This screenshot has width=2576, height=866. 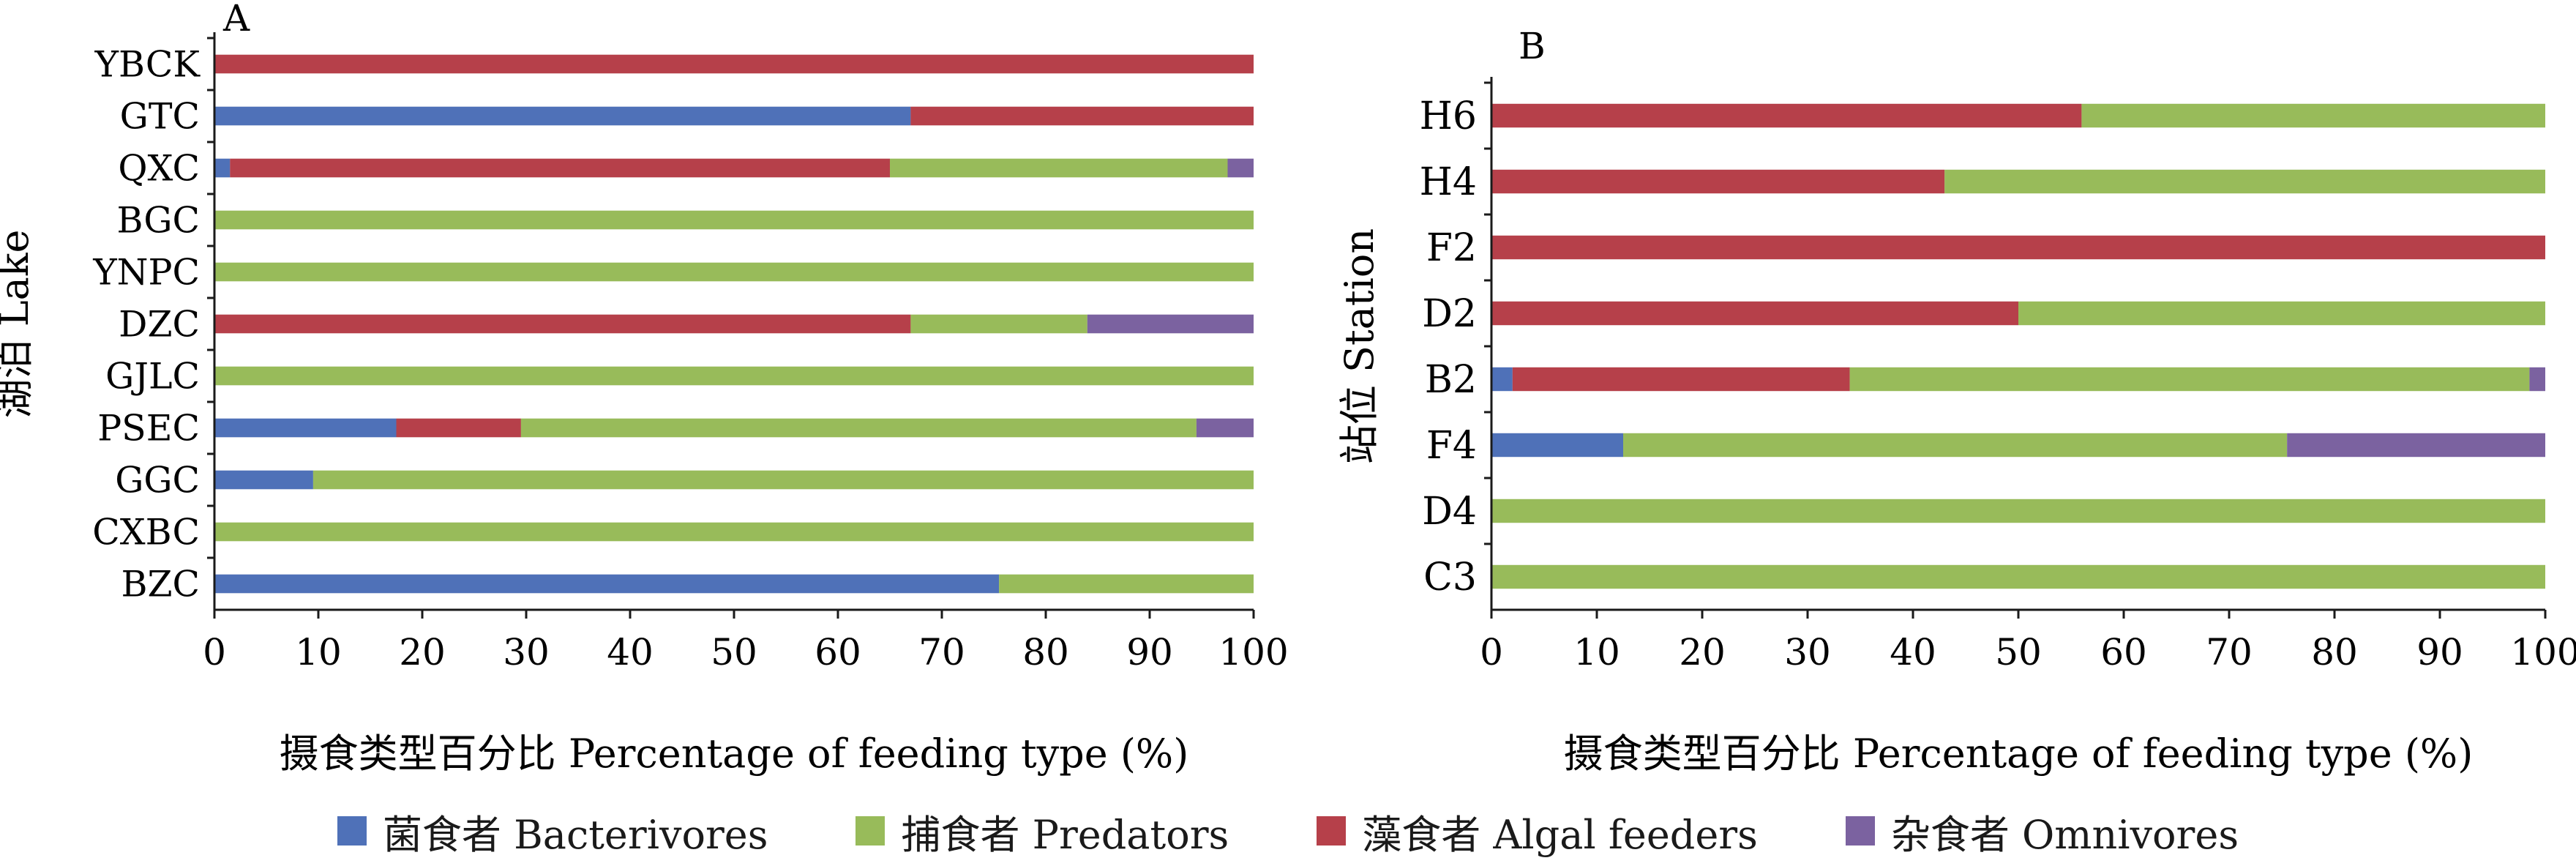 What do you see at coordinates (1082, 116) in the screenshot?
I see `bar-segment-algal-gtc` at bounding box center [1082, 116].